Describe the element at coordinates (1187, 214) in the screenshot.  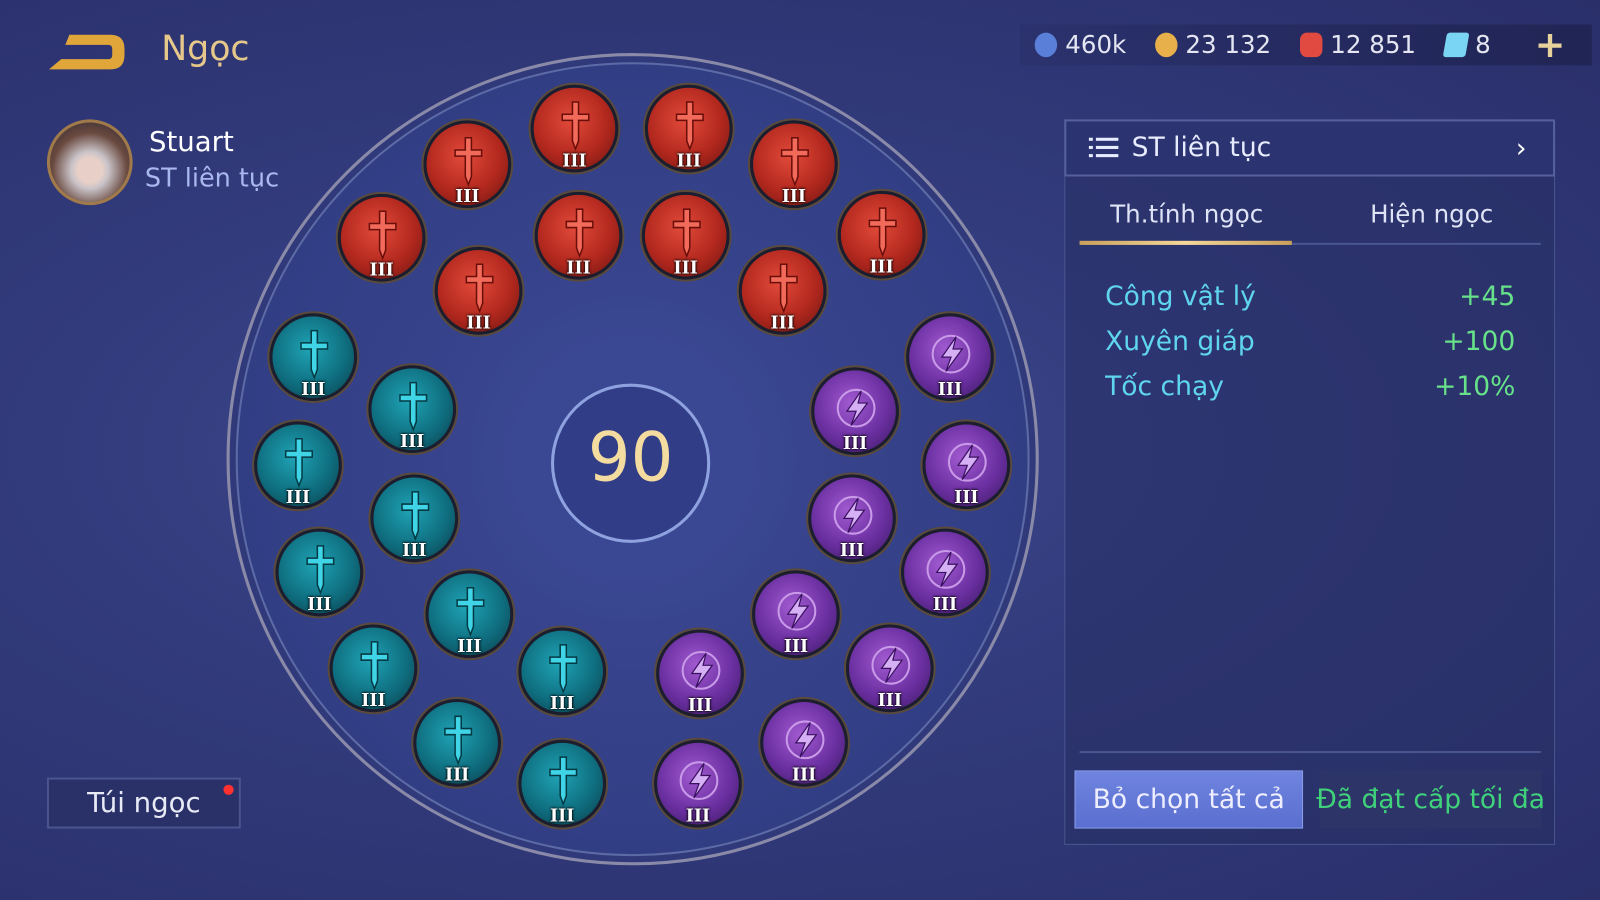
I see `tab-gem-stats: Th.tính ngọc` at that location.